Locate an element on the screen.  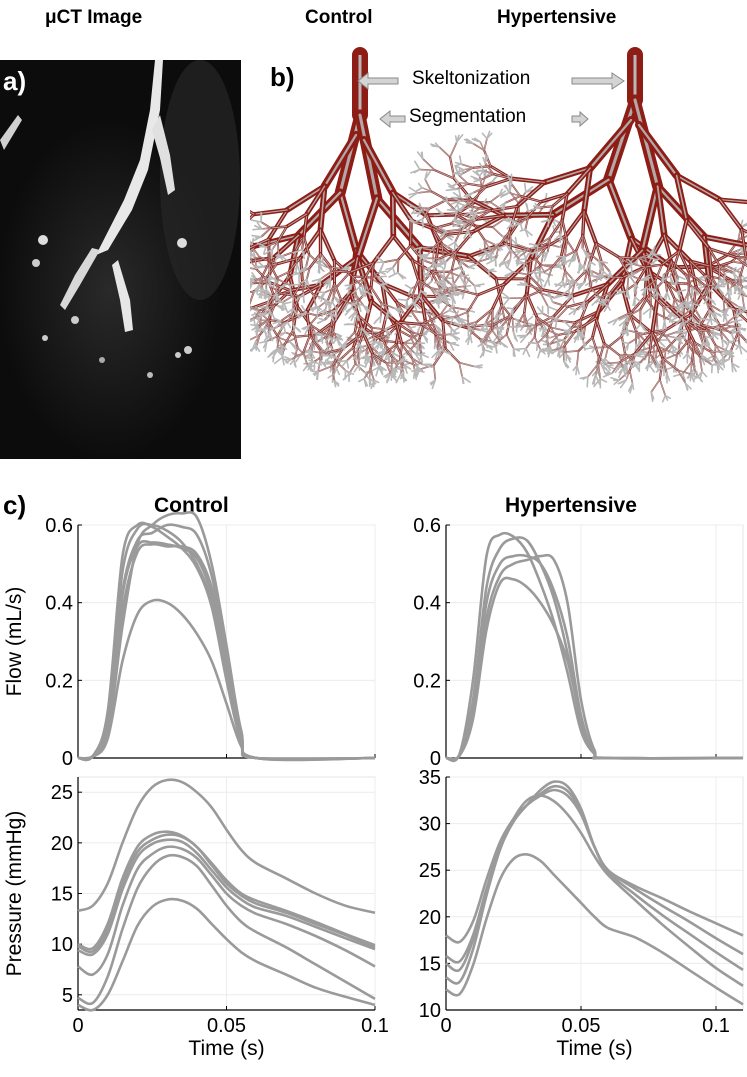
panel-c-letter: c) is located at coordinates (15, 505).